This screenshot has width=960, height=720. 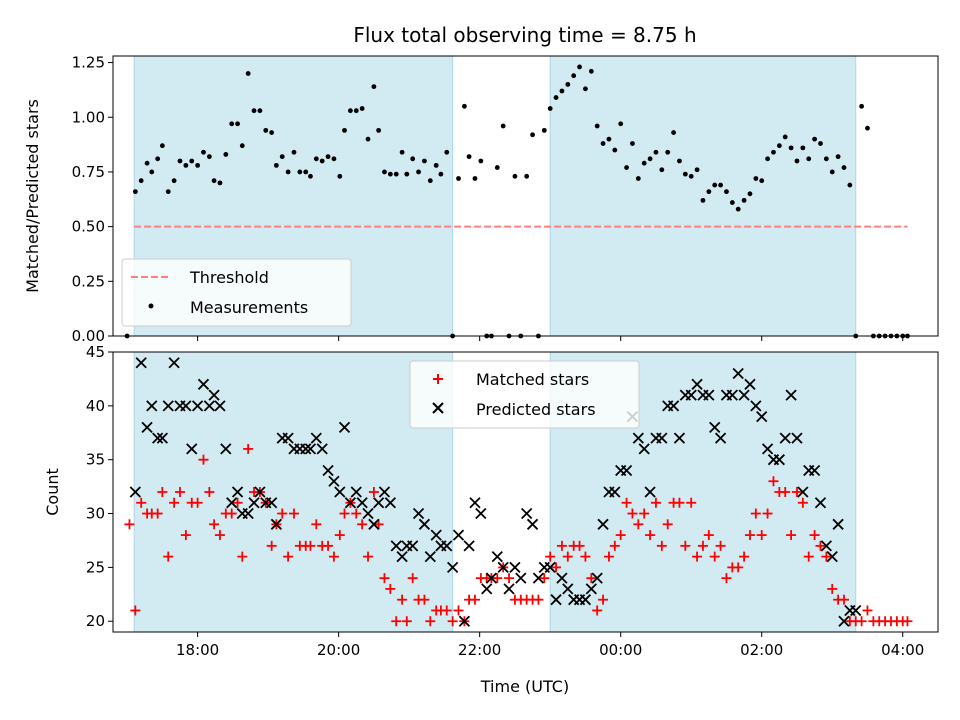 What do you see at coordinates (99, 486) in the screenshot?
I see `bottom-y-axis: 20 25 30 35 40 45` at bounding box center [99, 486].